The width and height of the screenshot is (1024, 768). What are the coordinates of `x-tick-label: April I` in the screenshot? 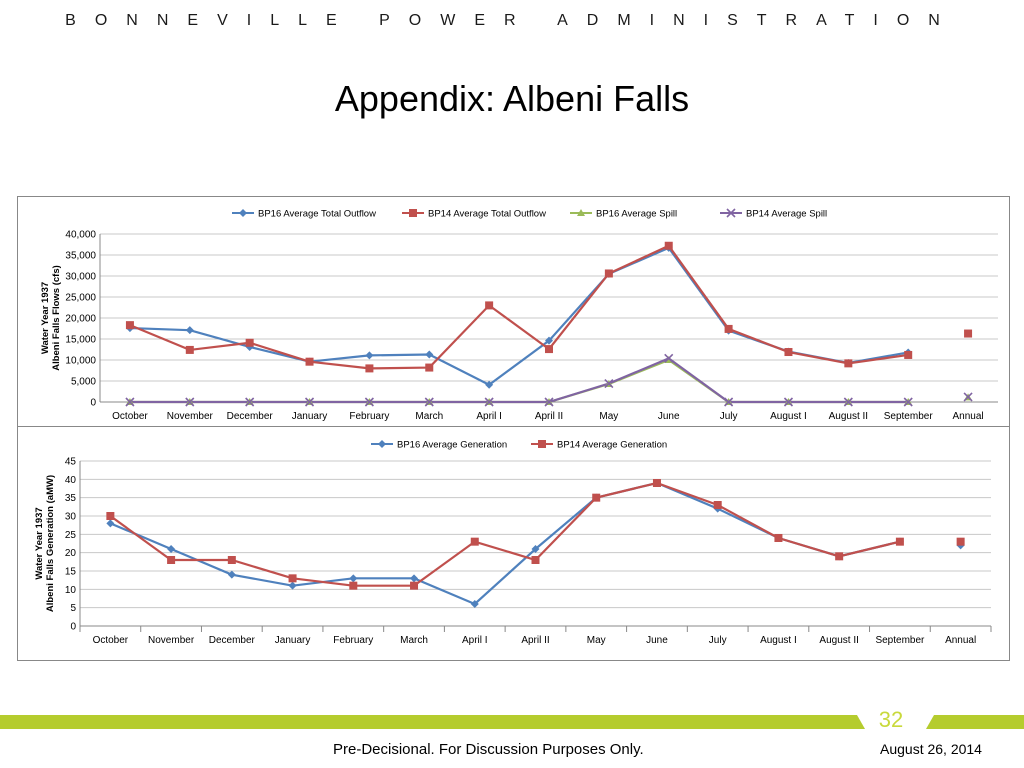 It's located at (489, 416).